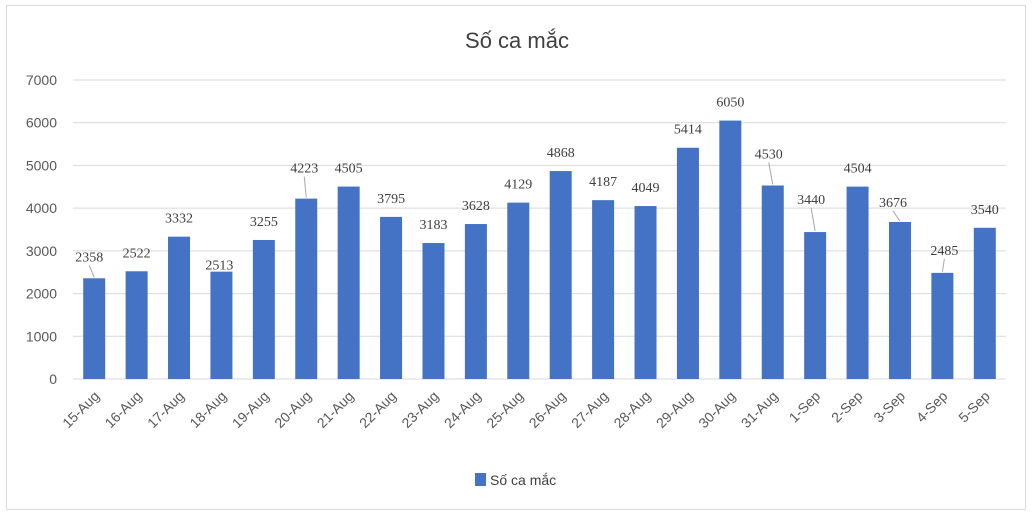 Image resolution: width=1034 pixels, height=519 pixels. What do you see at coordinates (89, 257) in the screenshot?
I see `data-label: 2358` at bounding box center [89, 257].